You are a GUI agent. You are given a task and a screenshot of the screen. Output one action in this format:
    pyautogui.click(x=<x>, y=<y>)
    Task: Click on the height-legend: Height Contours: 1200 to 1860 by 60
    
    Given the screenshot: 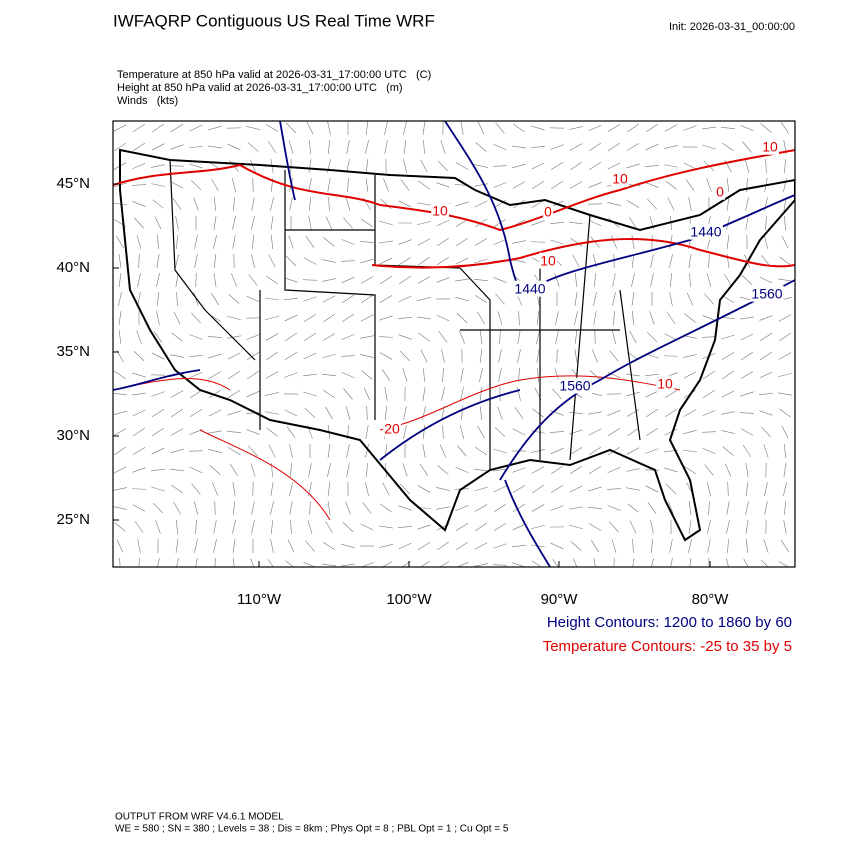 What is the action you would take?
    pyautogui.click(x=669, y=622)
    